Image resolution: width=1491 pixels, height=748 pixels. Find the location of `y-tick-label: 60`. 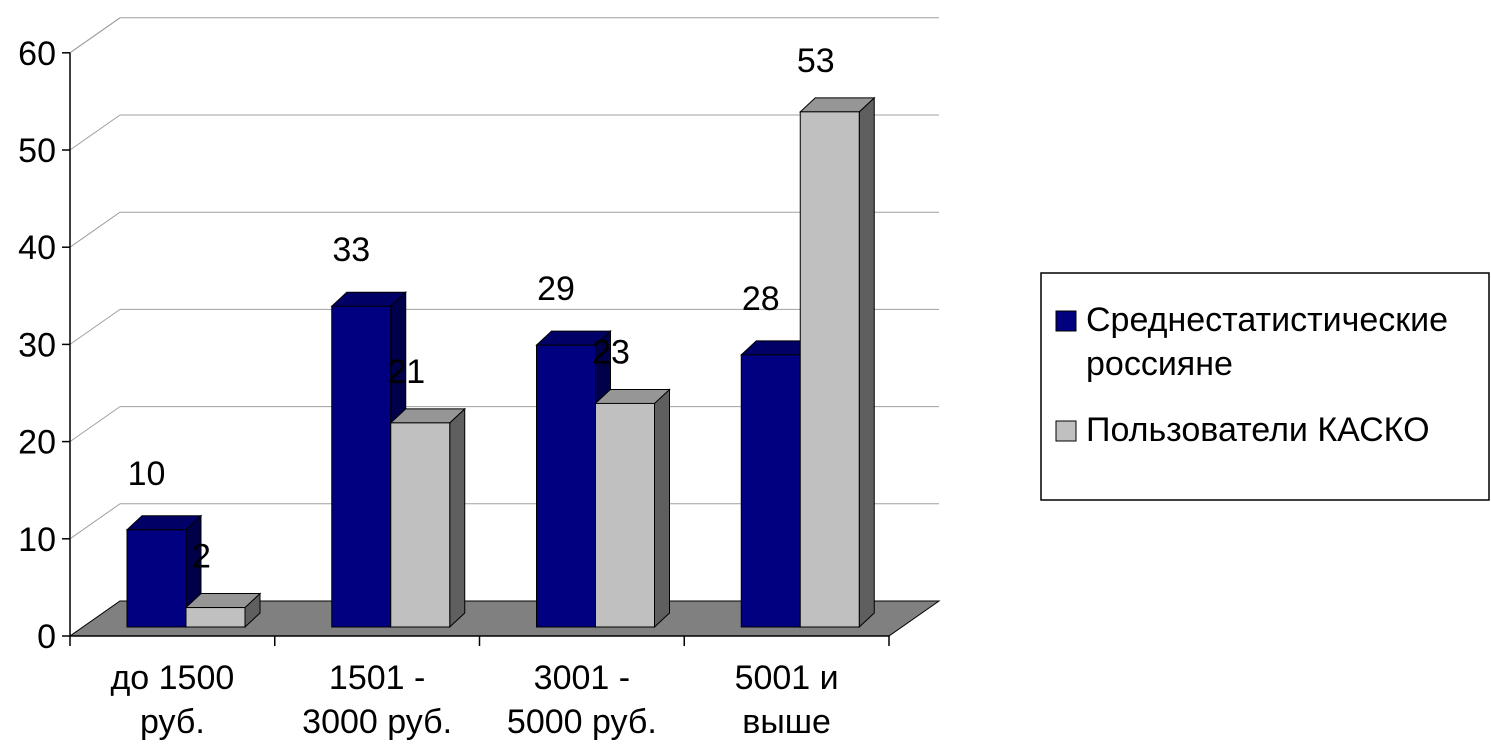

y-tick-label: 60 is located at coordinates (37, 54).